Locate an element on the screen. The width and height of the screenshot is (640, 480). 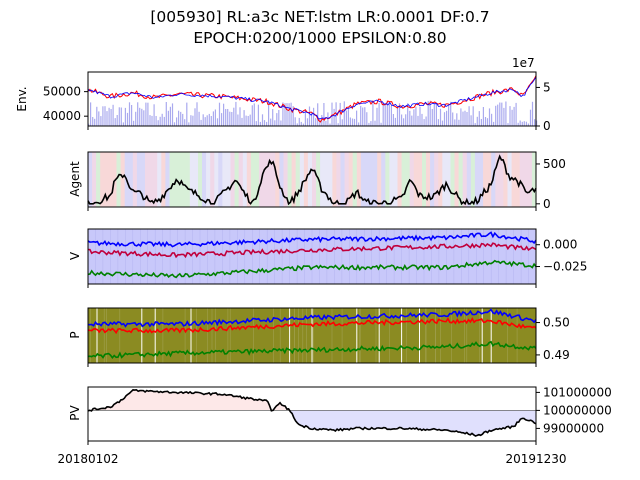
env-right-axis-offset: 1e7 is located at coordinates (523, 63).